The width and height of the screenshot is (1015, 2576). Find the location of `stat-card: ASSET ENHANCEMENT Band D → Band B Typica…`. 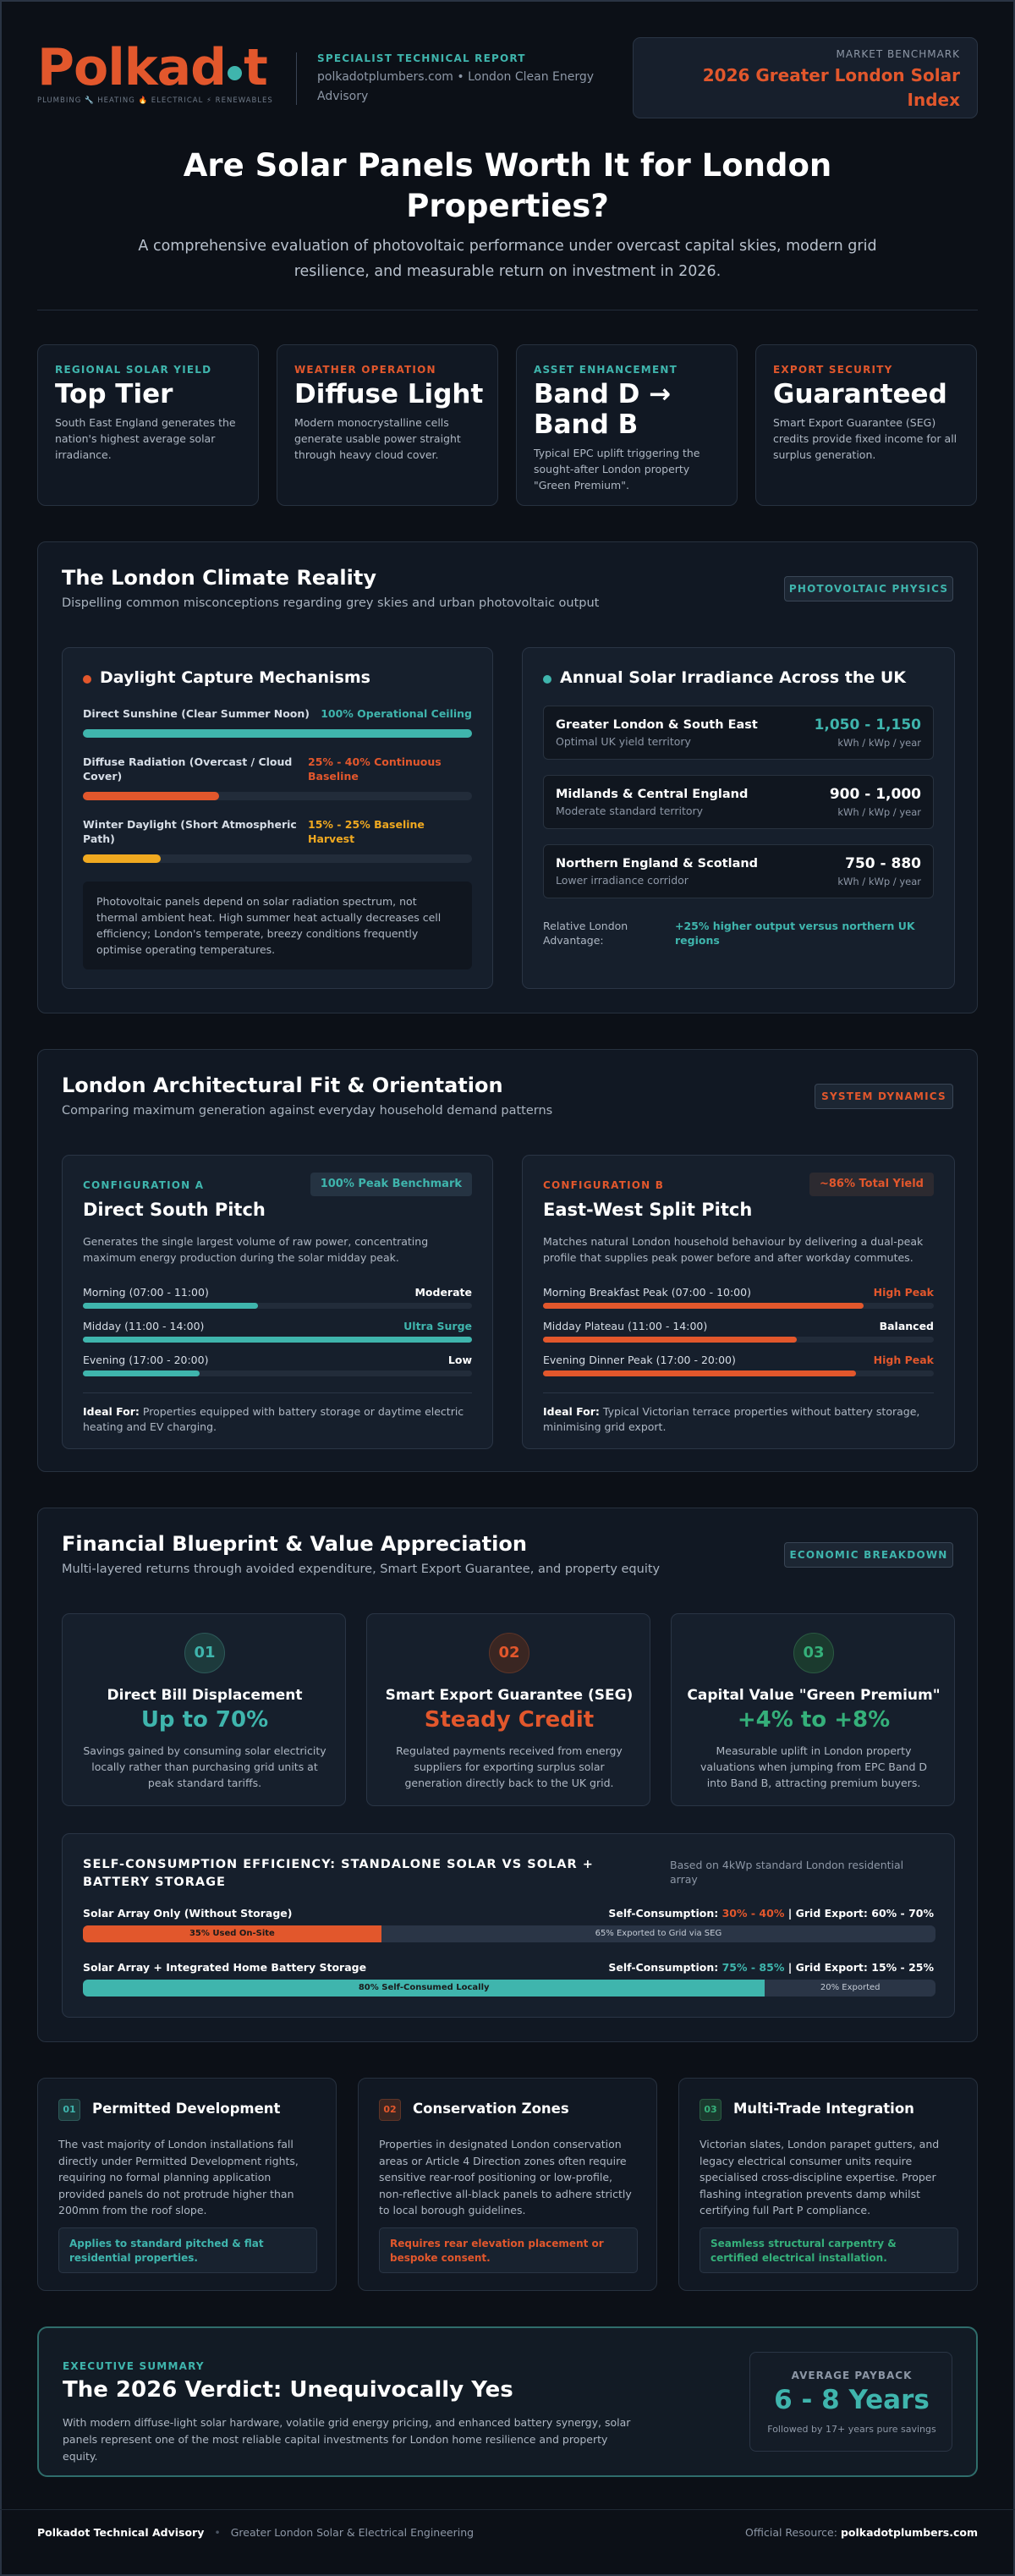

stat-card: ASSET ENHANCEMENT Band D → Band B Typica… is located at coordinates (627, 425).